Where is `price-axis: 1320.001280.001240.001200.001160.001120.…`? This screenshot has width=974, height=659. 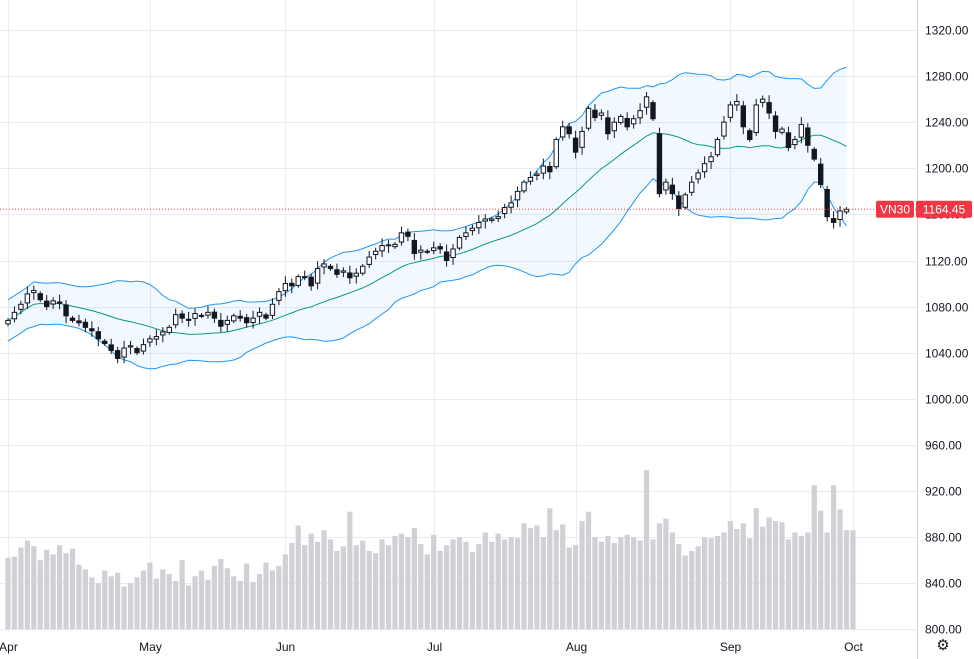
price-axis: 1320.001280.001240.001200.001160.001120.… is located at coordinates (947, 330).